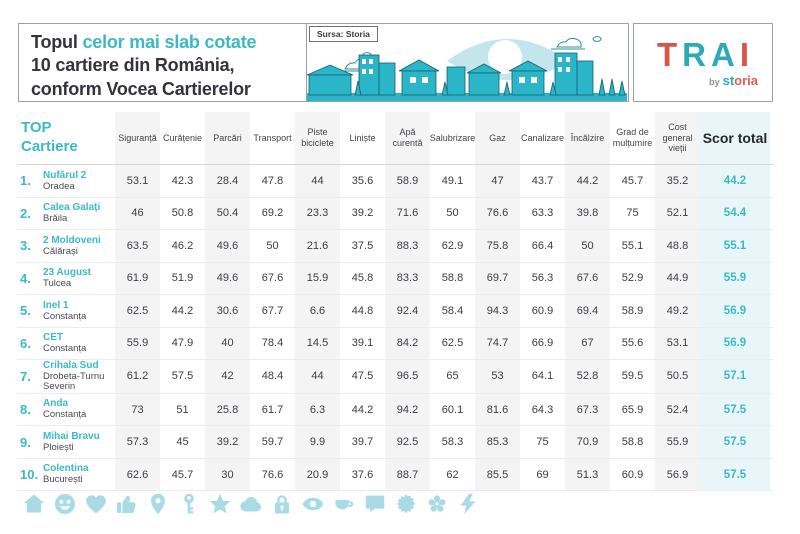 This screenshot has height=534, width=800. What do you see at coordinates (317, 181) in the screenshot?
I see `score-cell: 44` at bounding box center [317, 181].